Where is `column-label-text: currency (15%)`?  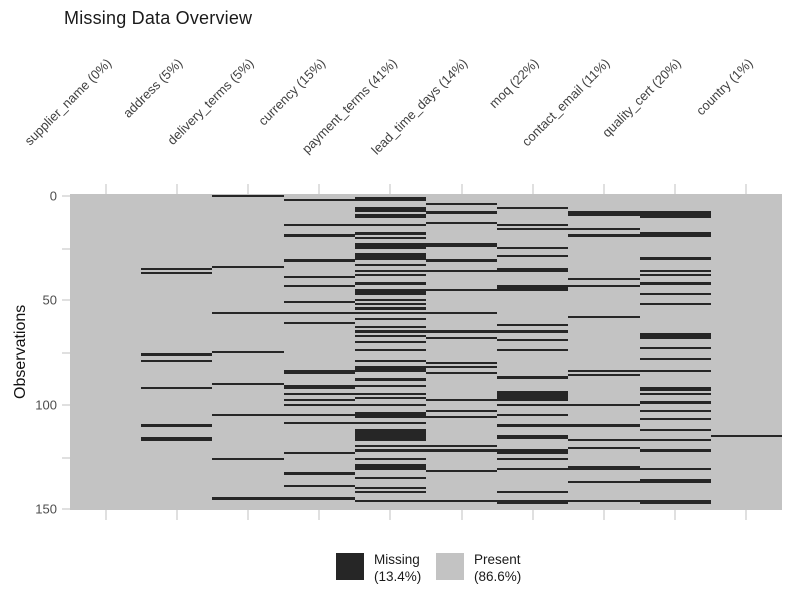 column-label-text: currency (15%) is located at coordinates (292, 92).